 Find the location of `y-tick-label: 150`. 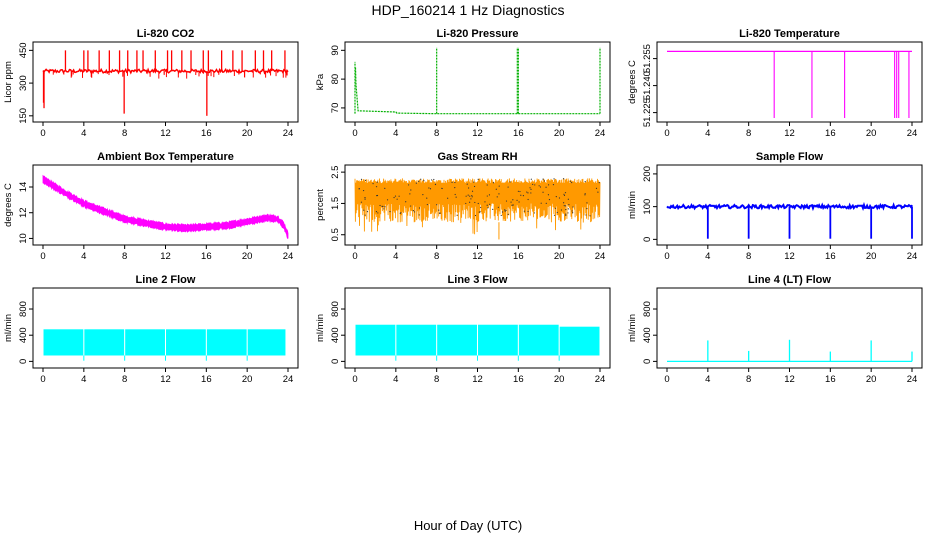

y-tick-label: 150 is located at coordinates (23, 116).